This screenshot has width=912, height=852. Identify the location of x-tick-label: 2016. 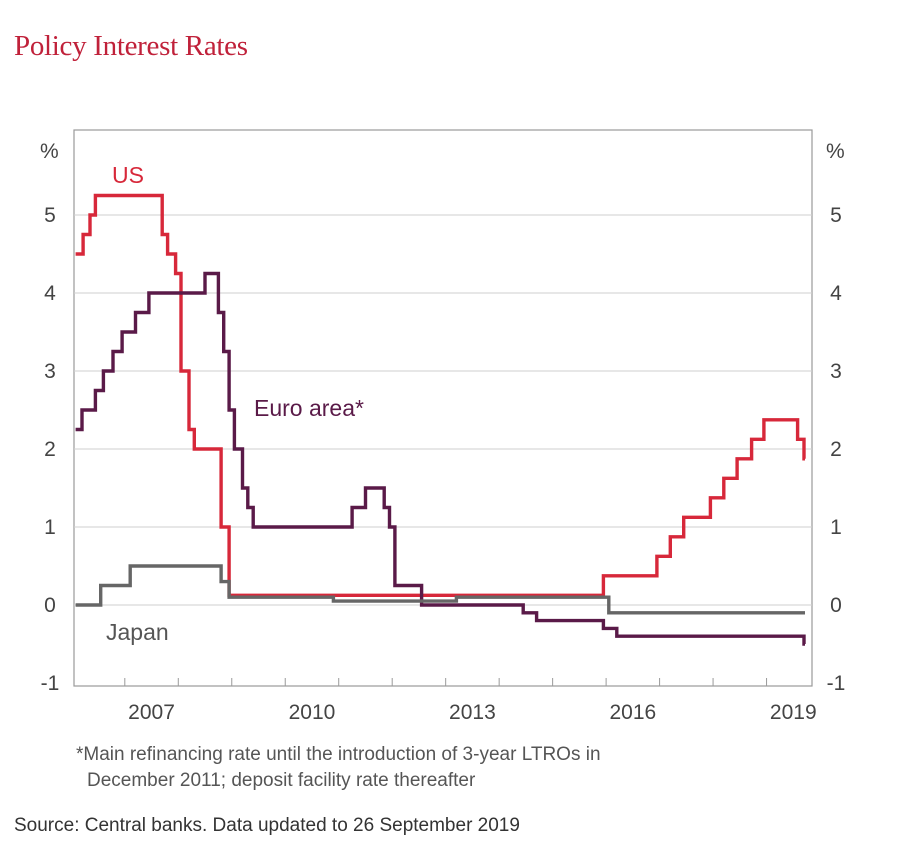
(632, 712).